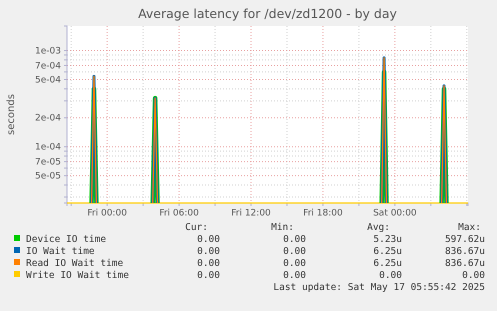 The height and width of the screenshot is (311, 497). I want to click on x-tick-label: Fri 06:00, so click(179, 213).